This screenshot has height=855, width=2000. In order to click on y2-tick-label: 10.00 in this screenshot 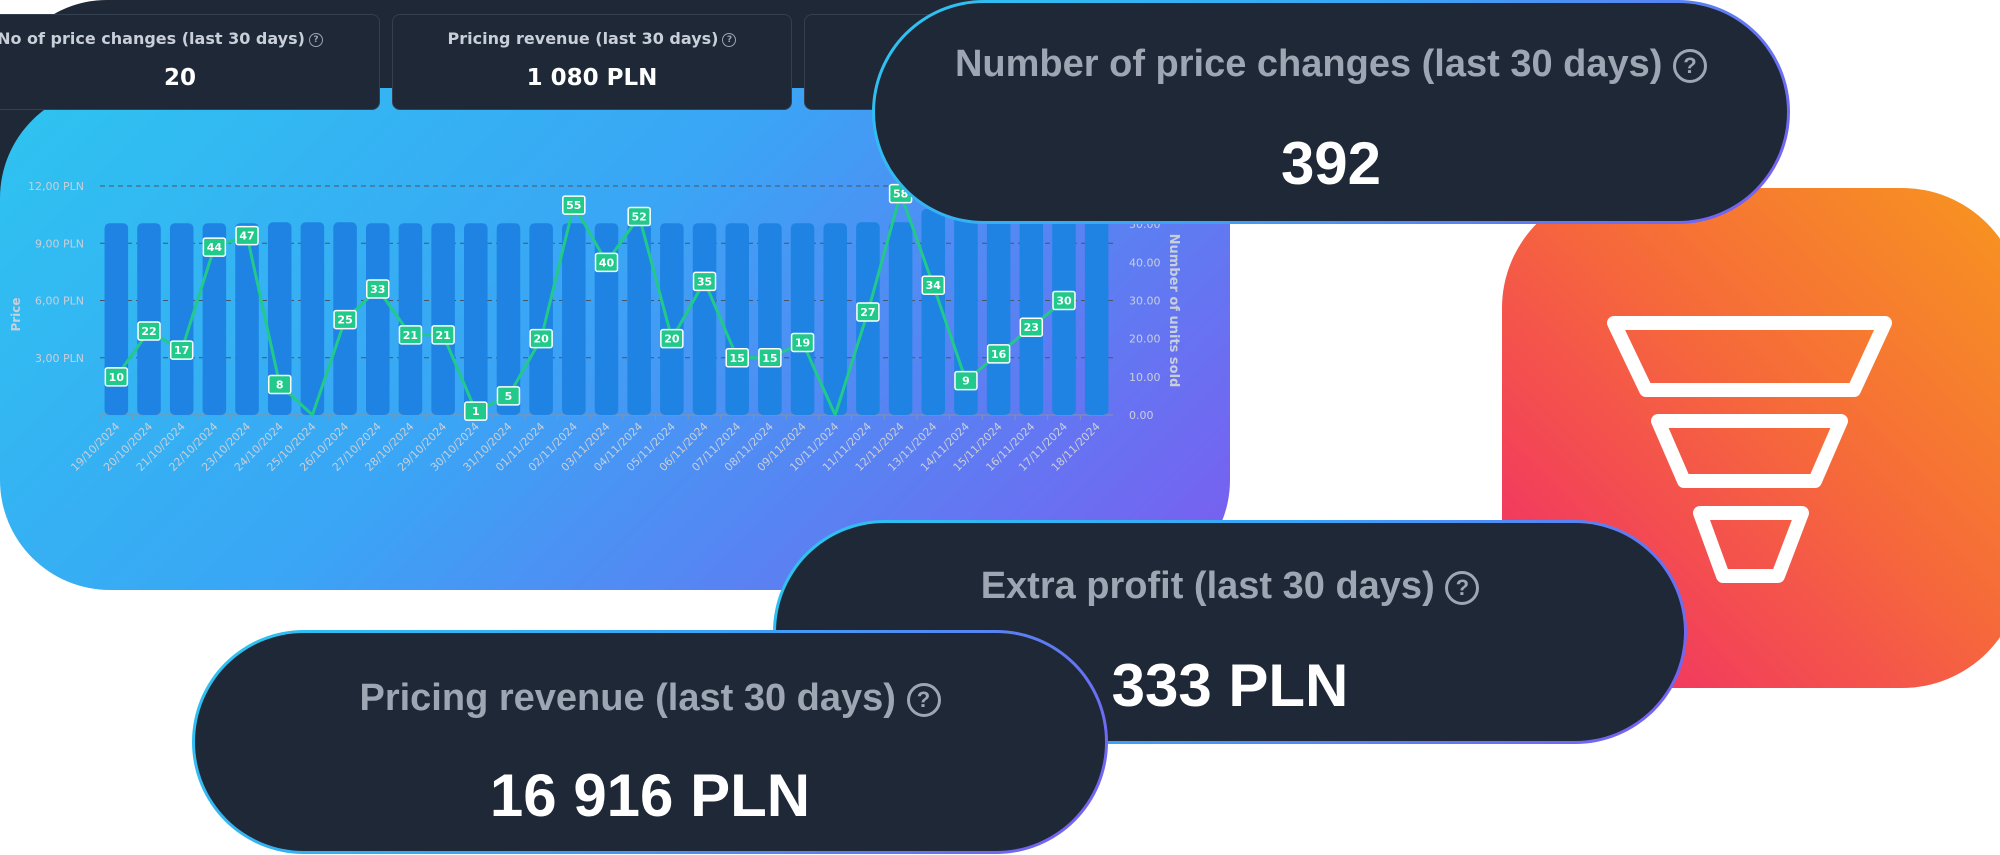, I will do `click(1145, 377)`.